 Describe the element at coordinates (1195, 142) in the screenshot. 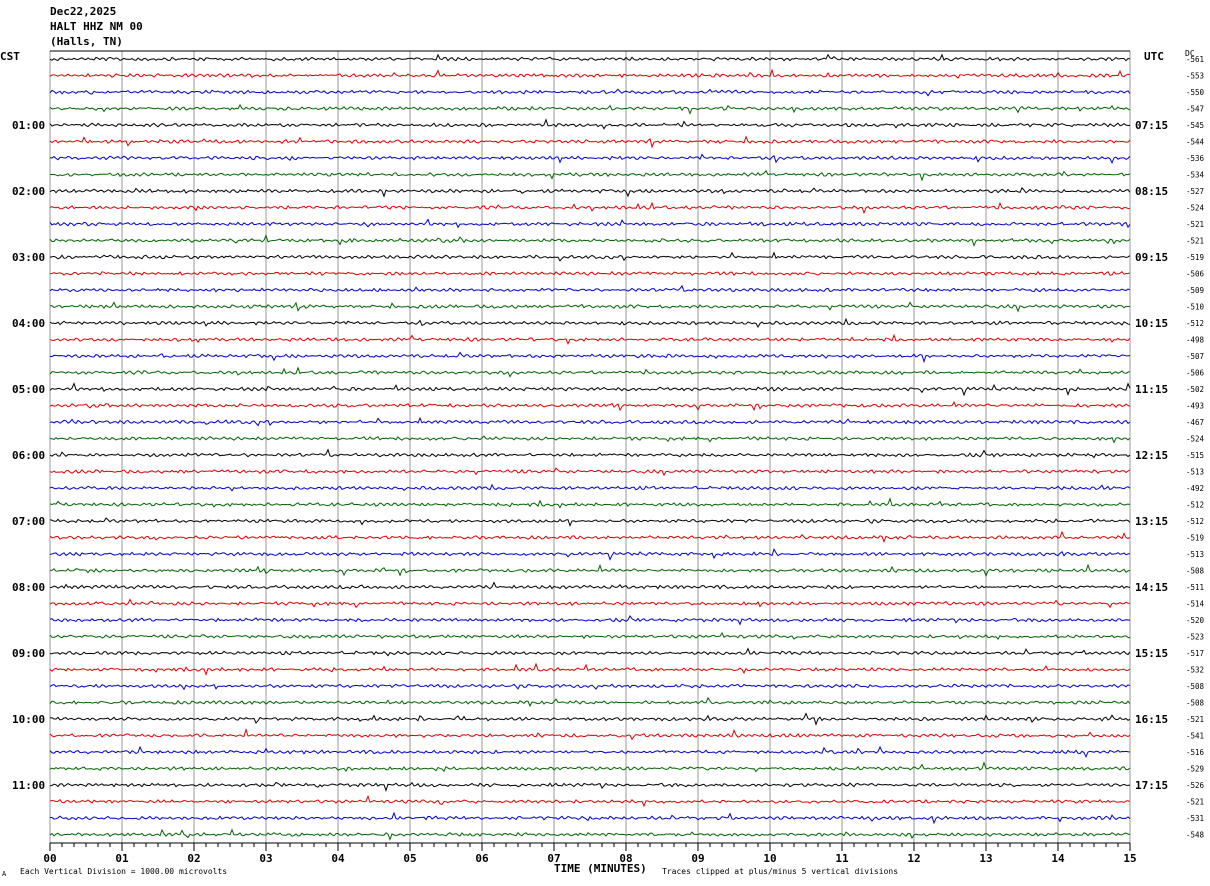

I see `dc-offset-label: -544` at that location.